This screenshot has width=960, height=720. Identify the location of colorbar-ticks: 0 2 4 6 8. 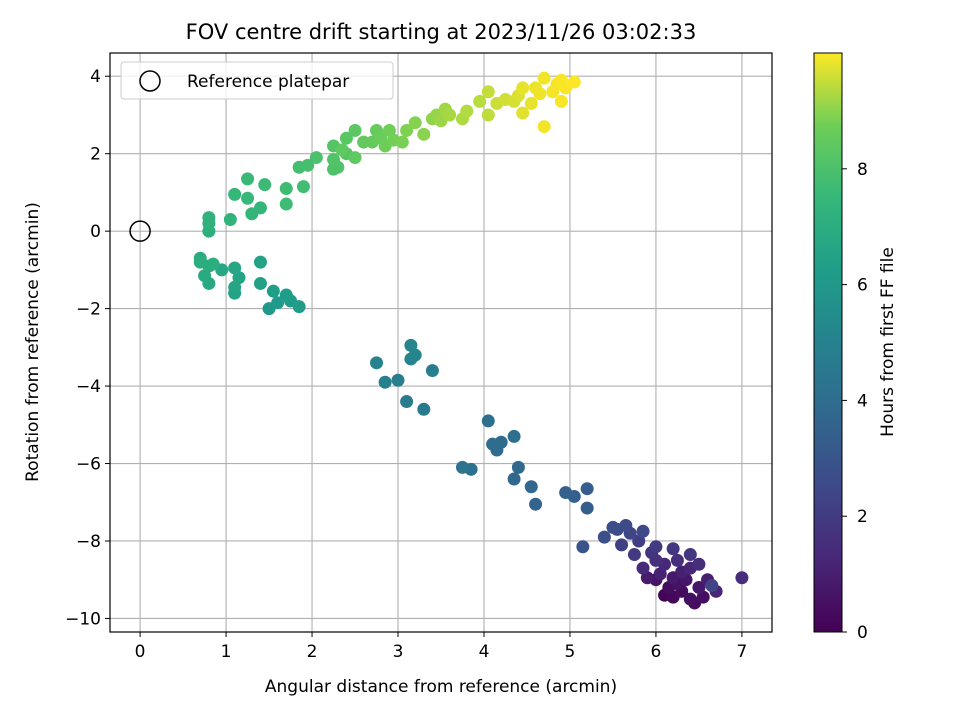
(855, 401).